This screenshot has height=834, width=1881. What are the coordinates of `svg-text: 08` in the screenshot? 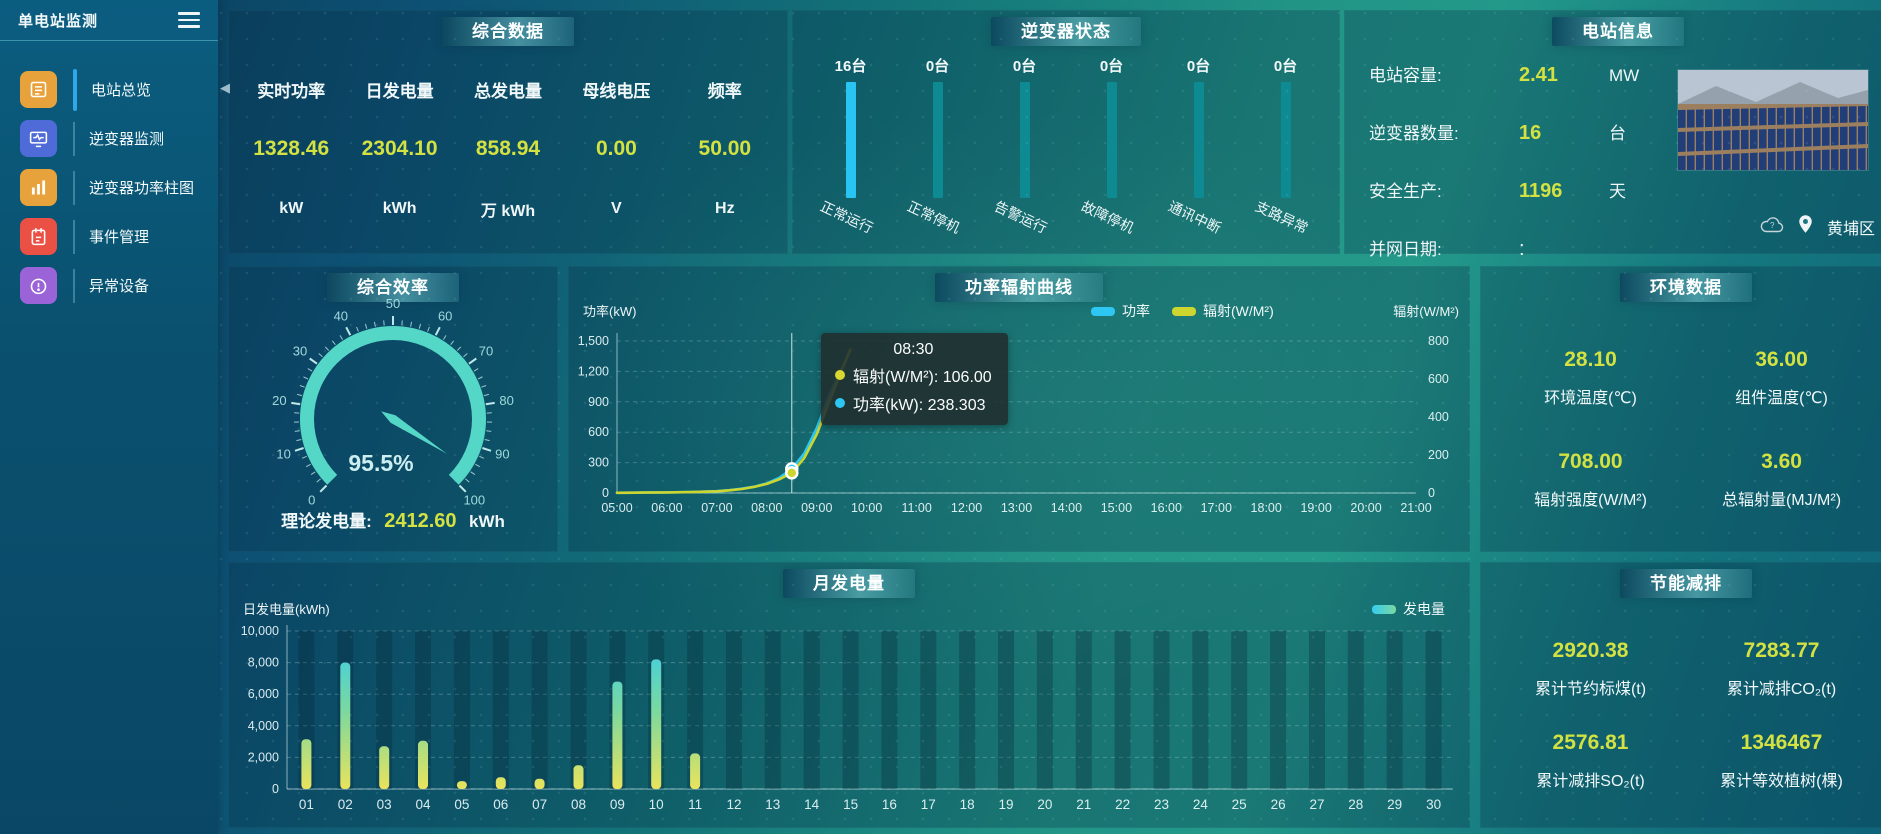 It's located at (578, 804).